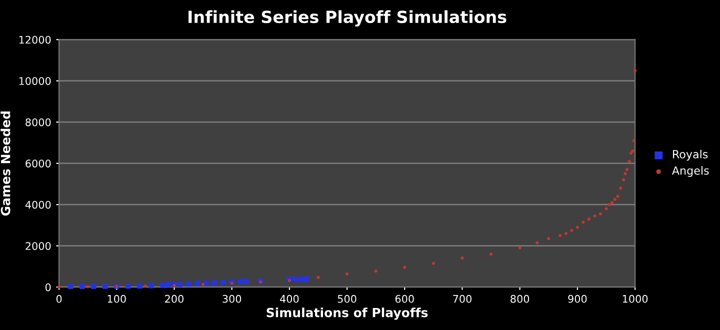  Describe the element at coordinates (38, 122) in the screenshot. I see `y-tick-label: 8000` at that location.